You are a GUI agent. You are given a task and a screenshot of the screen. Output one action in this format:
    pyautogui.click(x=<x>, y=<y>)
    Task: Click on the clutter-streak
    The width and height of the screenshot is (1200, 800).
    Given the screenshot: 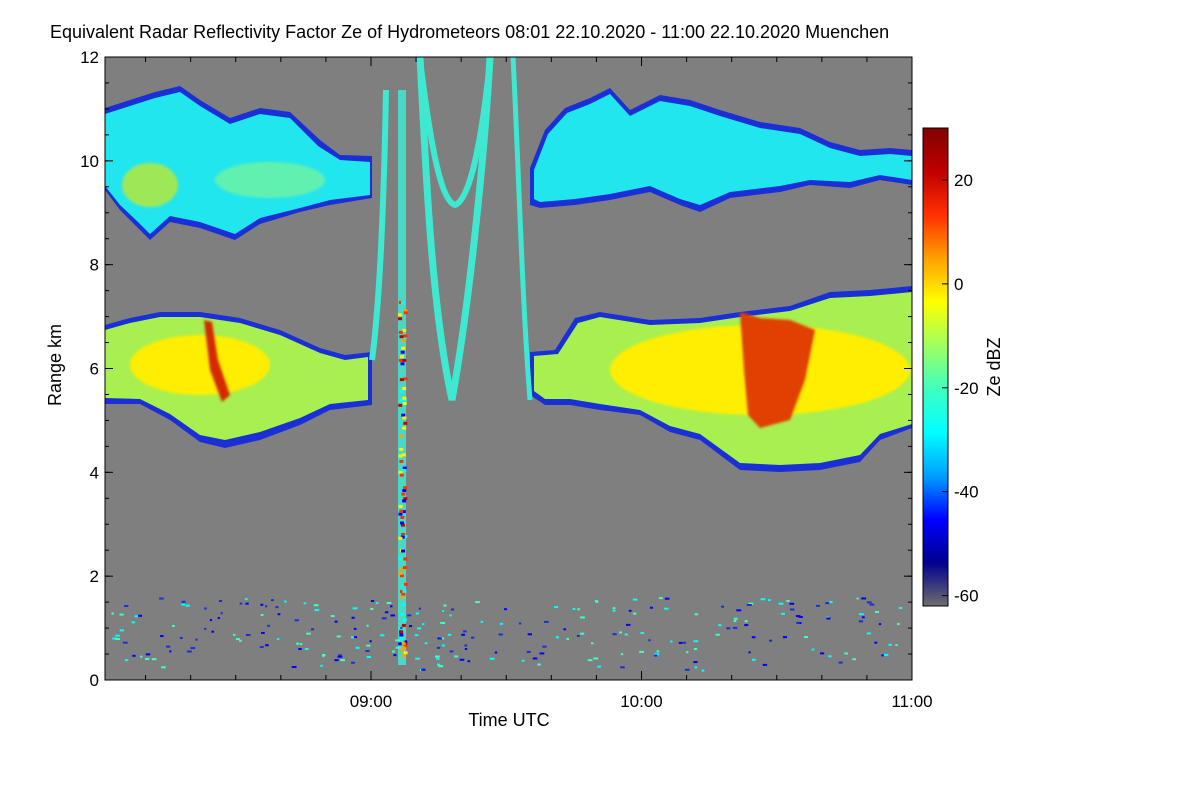 What is the action you would take?
    pyautogui.click(x=402, y=377)
    